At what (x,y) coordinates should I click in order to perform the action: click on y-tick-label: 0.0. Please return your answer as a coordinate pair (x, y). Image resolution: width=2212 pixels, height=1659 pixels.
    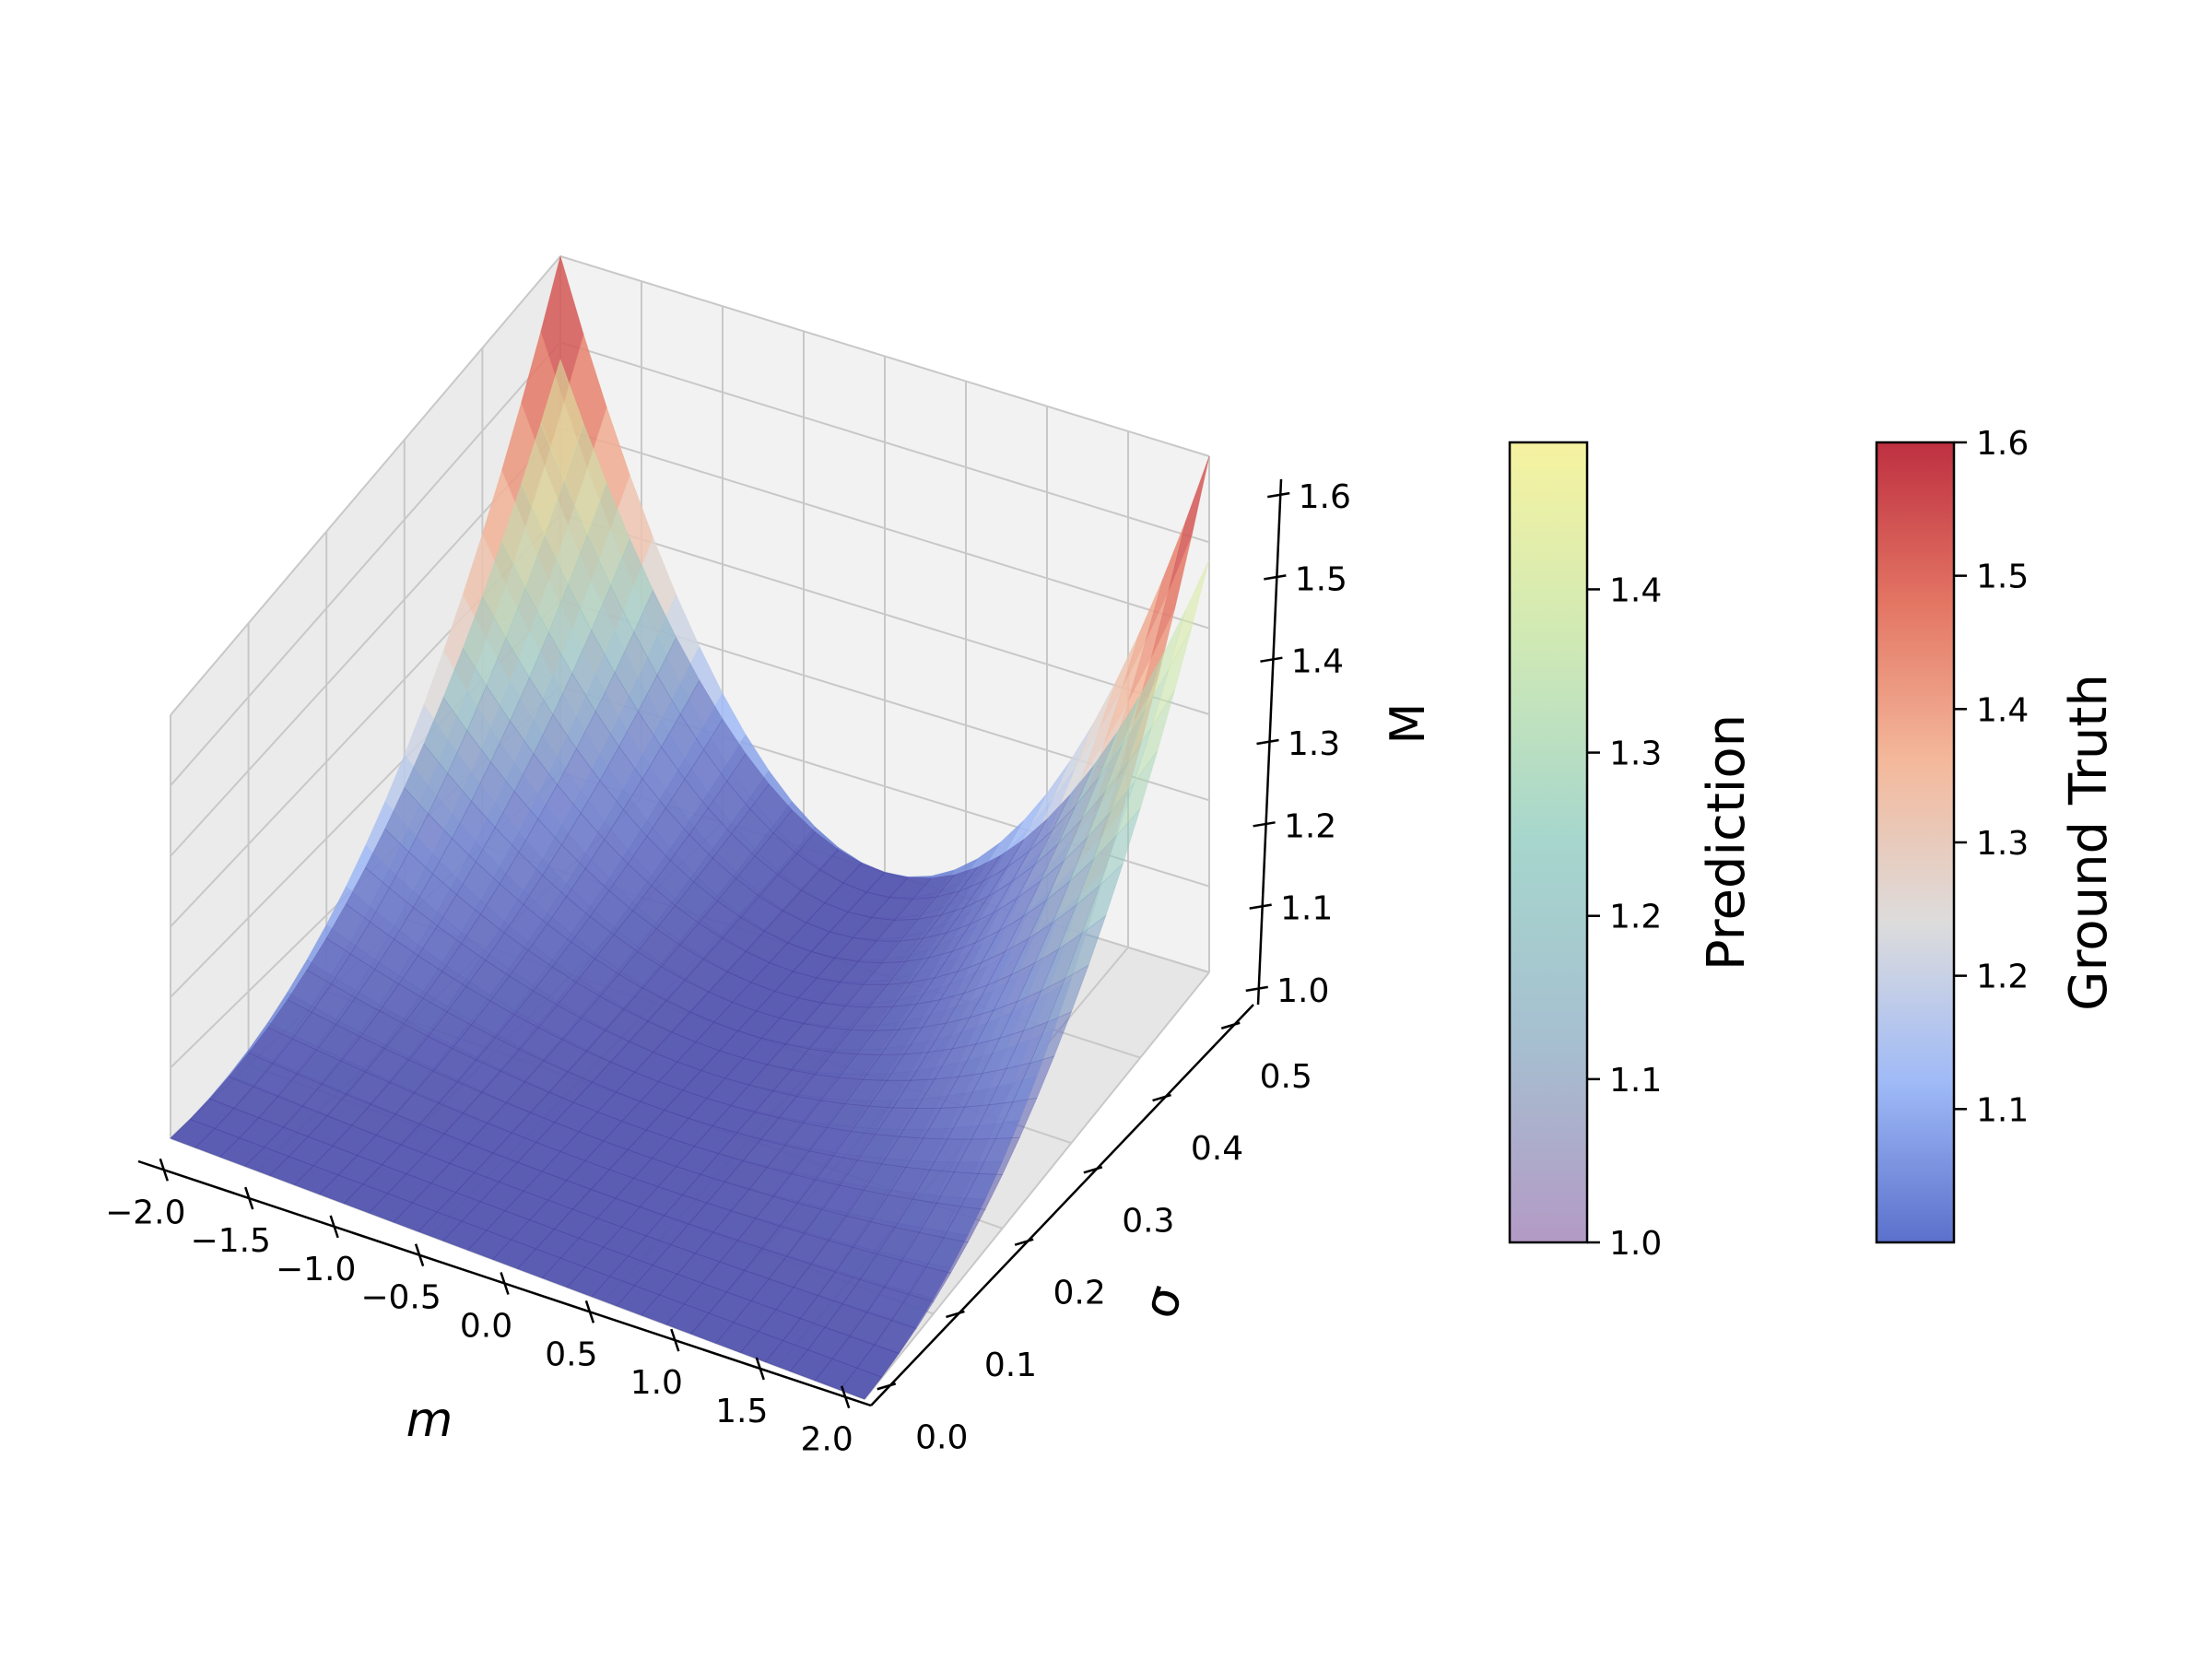
    Looking at the image, I should click on (941, 1437).